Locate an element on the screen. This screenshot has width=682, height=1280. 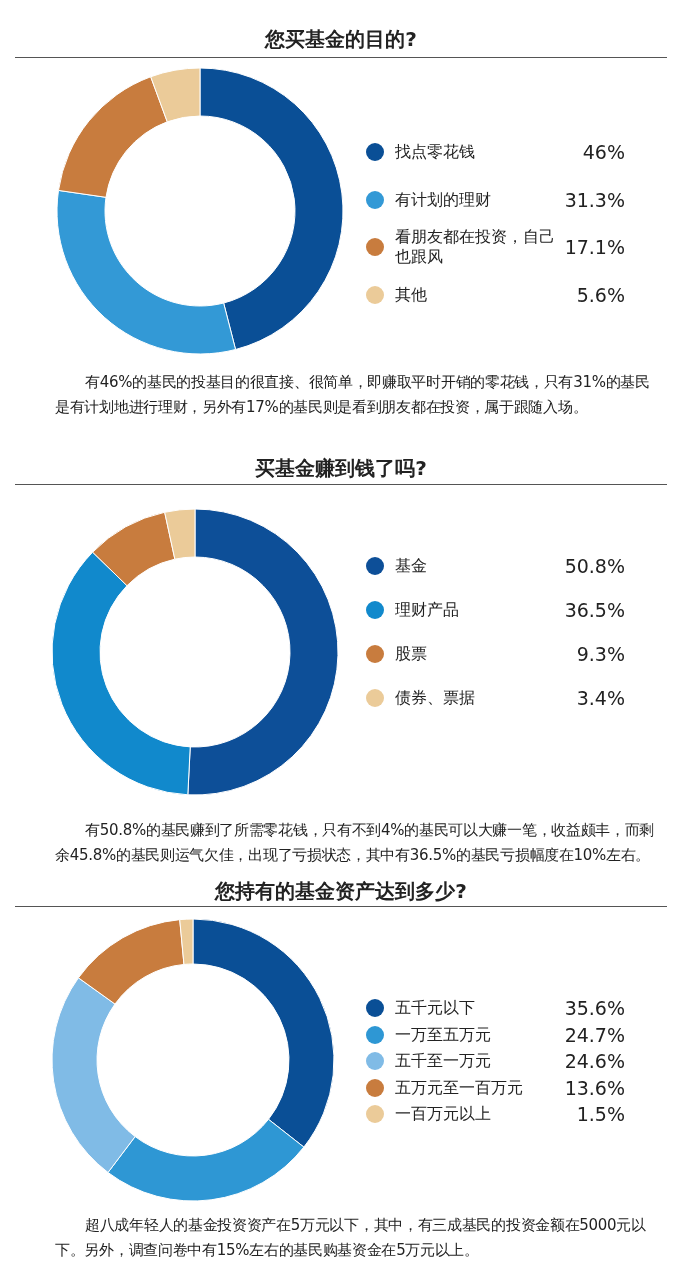
legend-label: 五千元以下 is located at coordinates (435, 1008).